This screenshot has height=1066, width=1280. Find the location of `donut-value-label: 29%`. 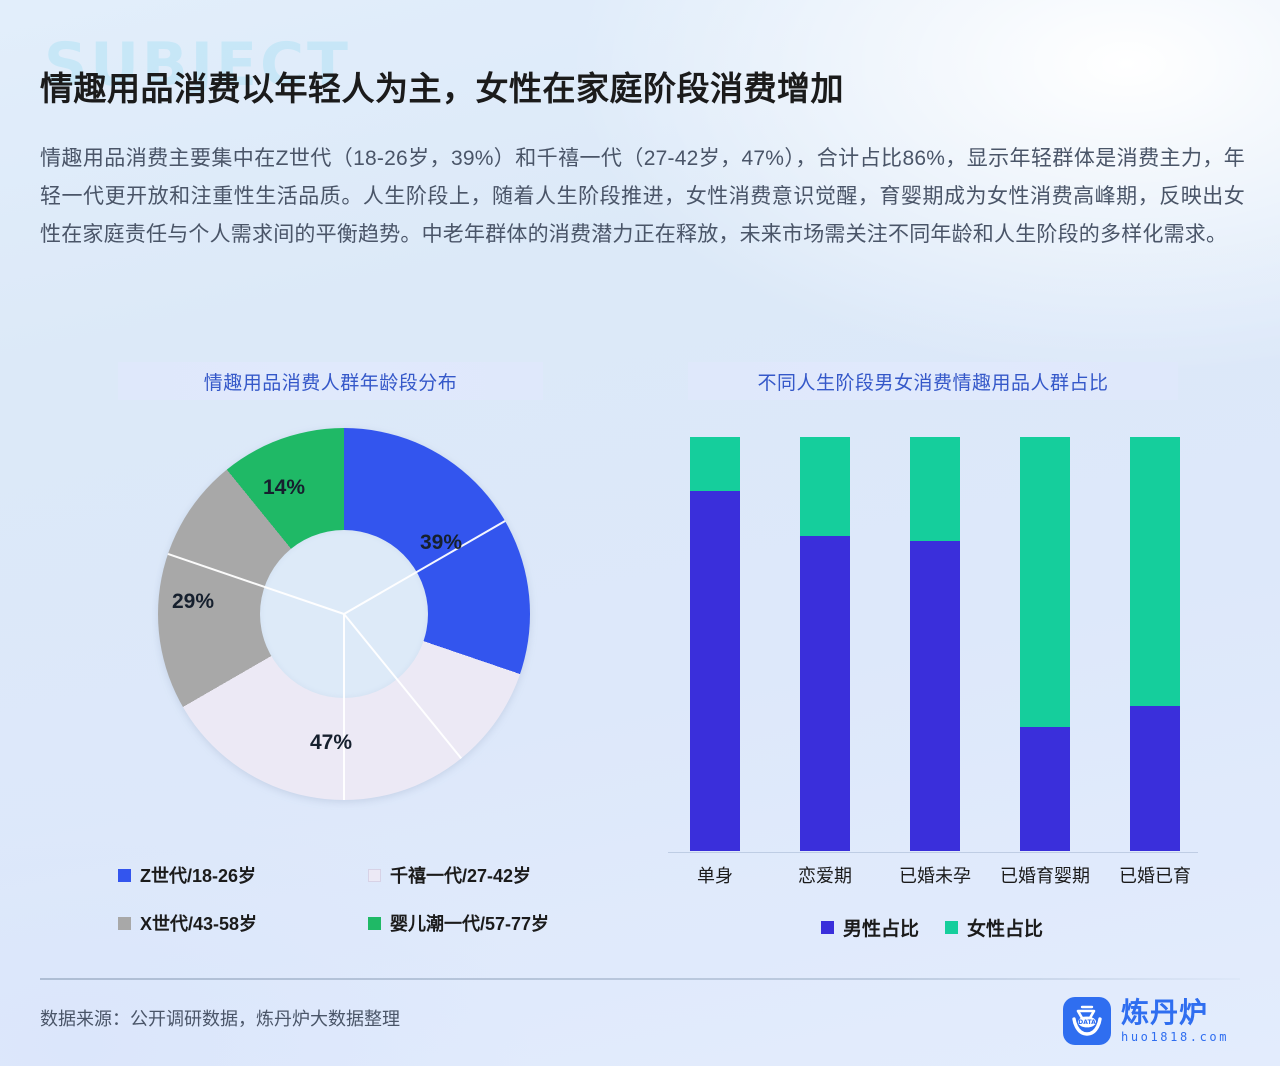

donut-value-label: 29% is located at coordinates (193, 601).